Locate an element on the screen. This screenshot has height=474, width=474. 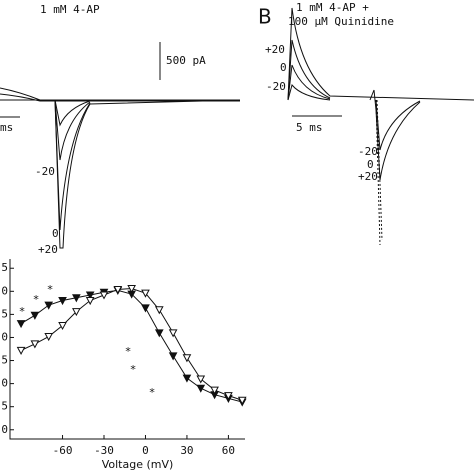
x-tick-label: 30 is located at coordinates (186, 450).